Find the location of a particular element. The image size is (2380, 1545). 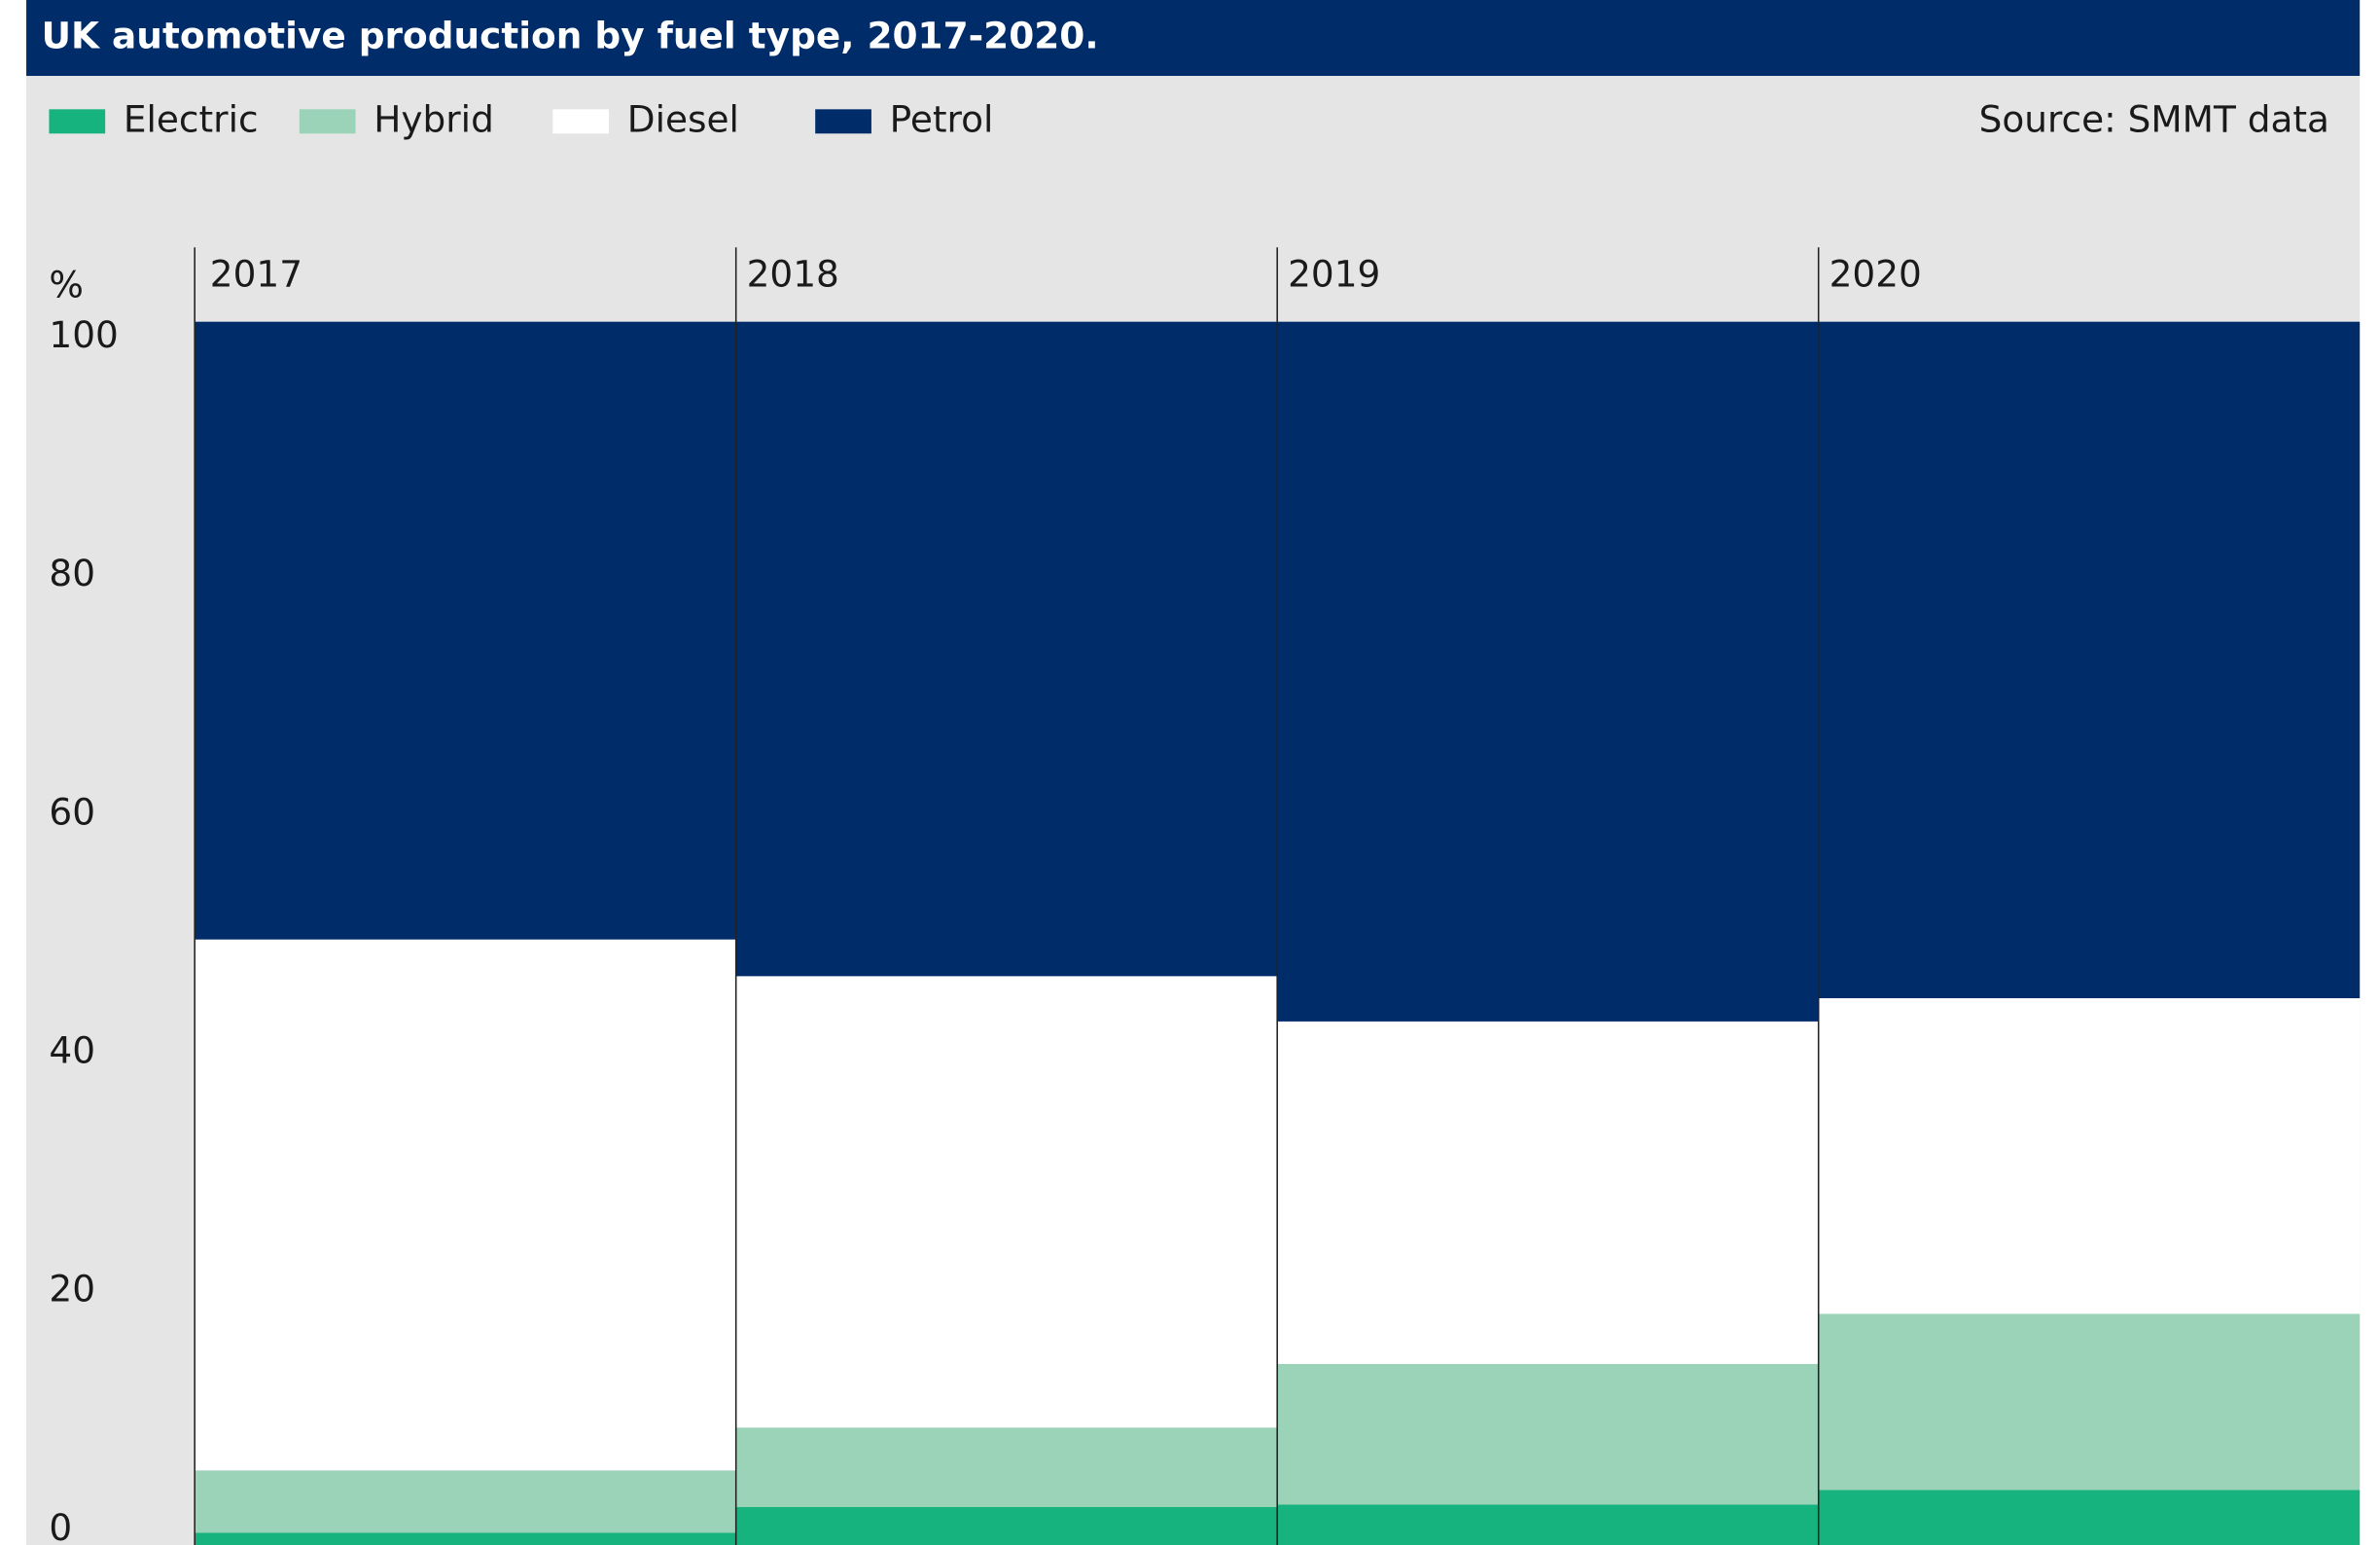

legend-label: Electric is located at coordinates (191, 118).